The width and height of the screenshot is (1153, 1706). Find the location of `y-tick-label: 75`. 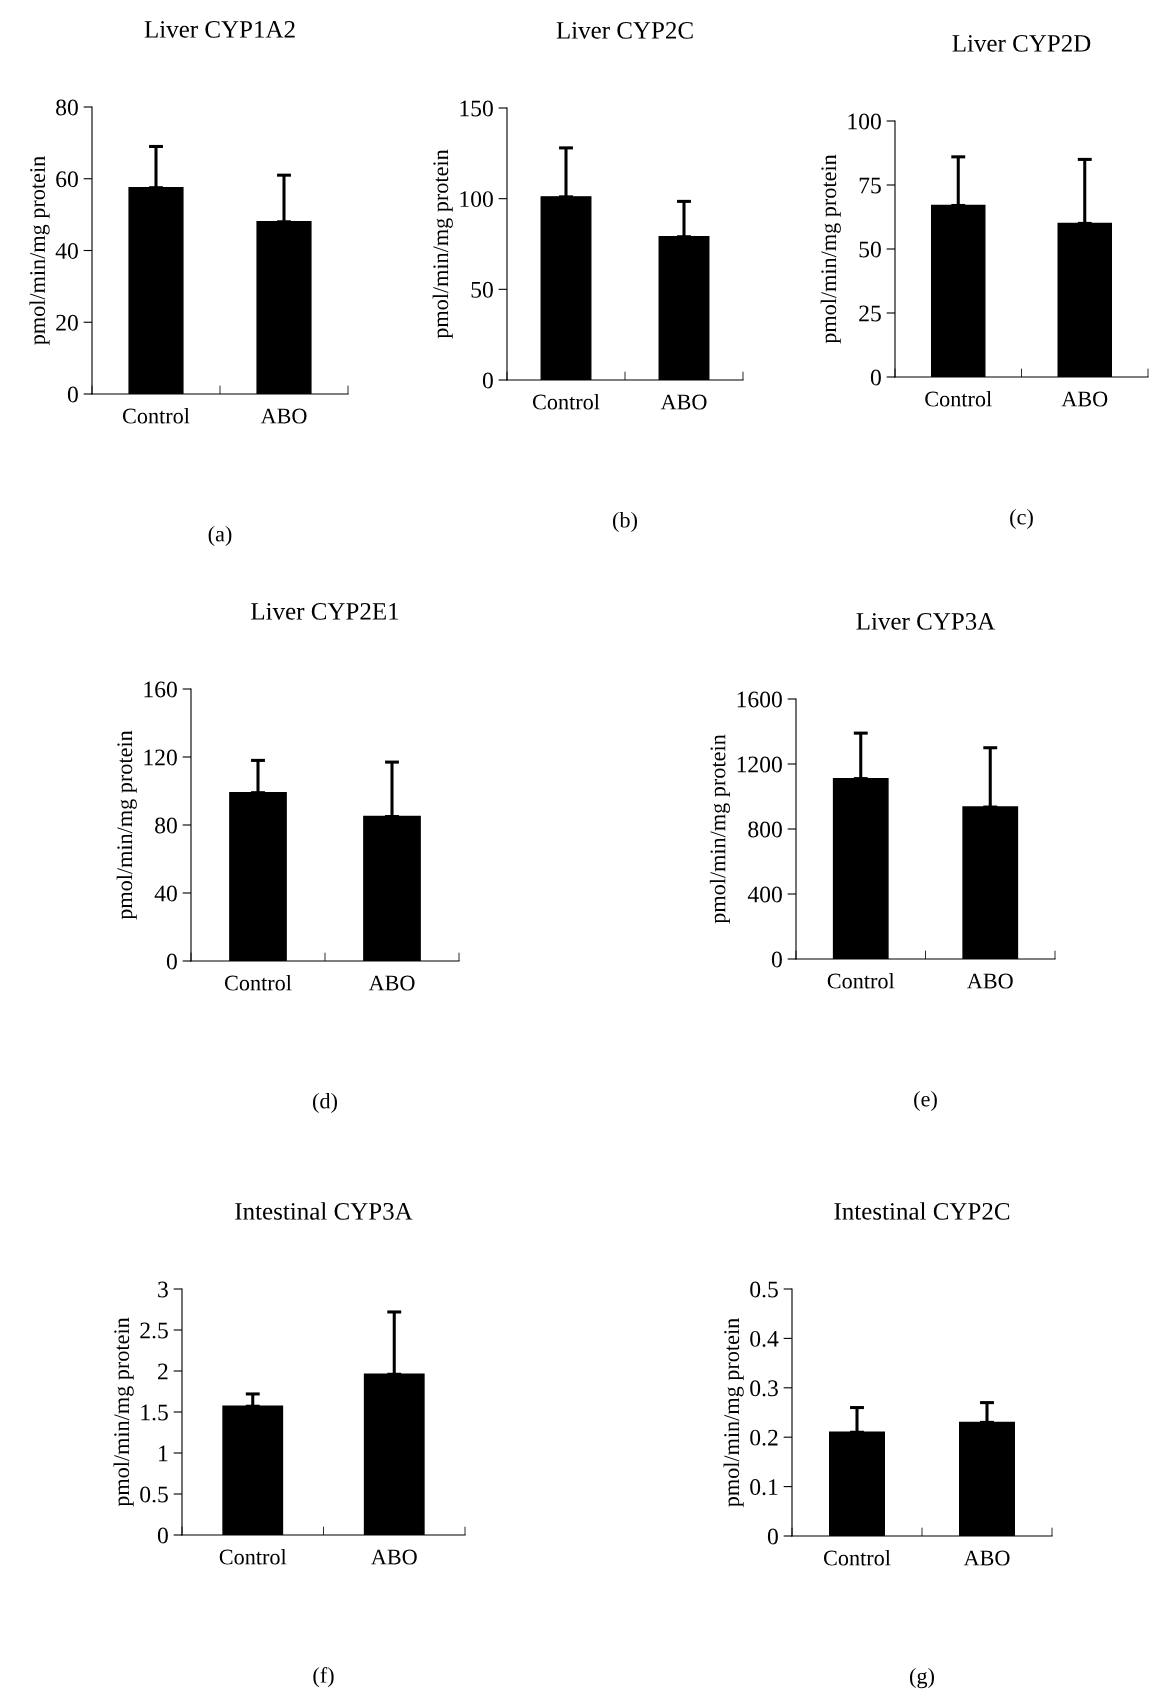

y-tick-label: 75 is located at coordinates (870, 185).